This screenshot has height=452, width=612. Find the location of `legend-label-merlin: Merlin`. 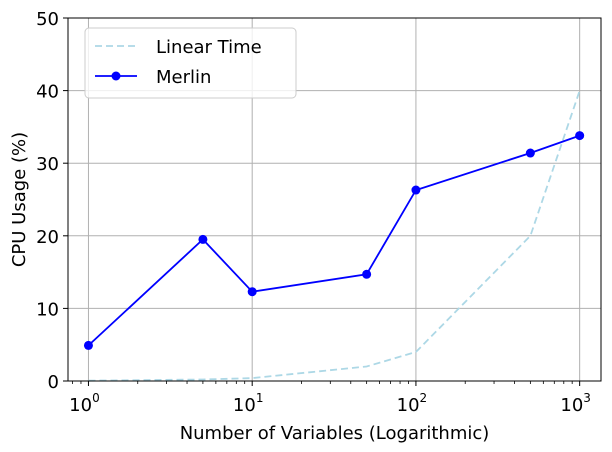

legend-label-merlin: Merlin is located at coordinates (183, 77).